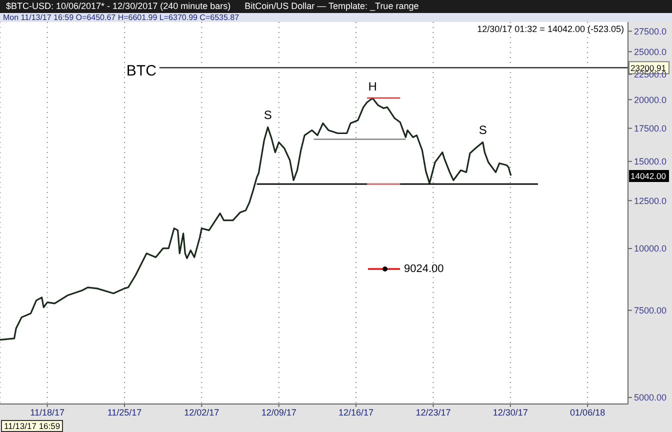  I want to click on y-tick-label: 20000.0, so click(650, 99).